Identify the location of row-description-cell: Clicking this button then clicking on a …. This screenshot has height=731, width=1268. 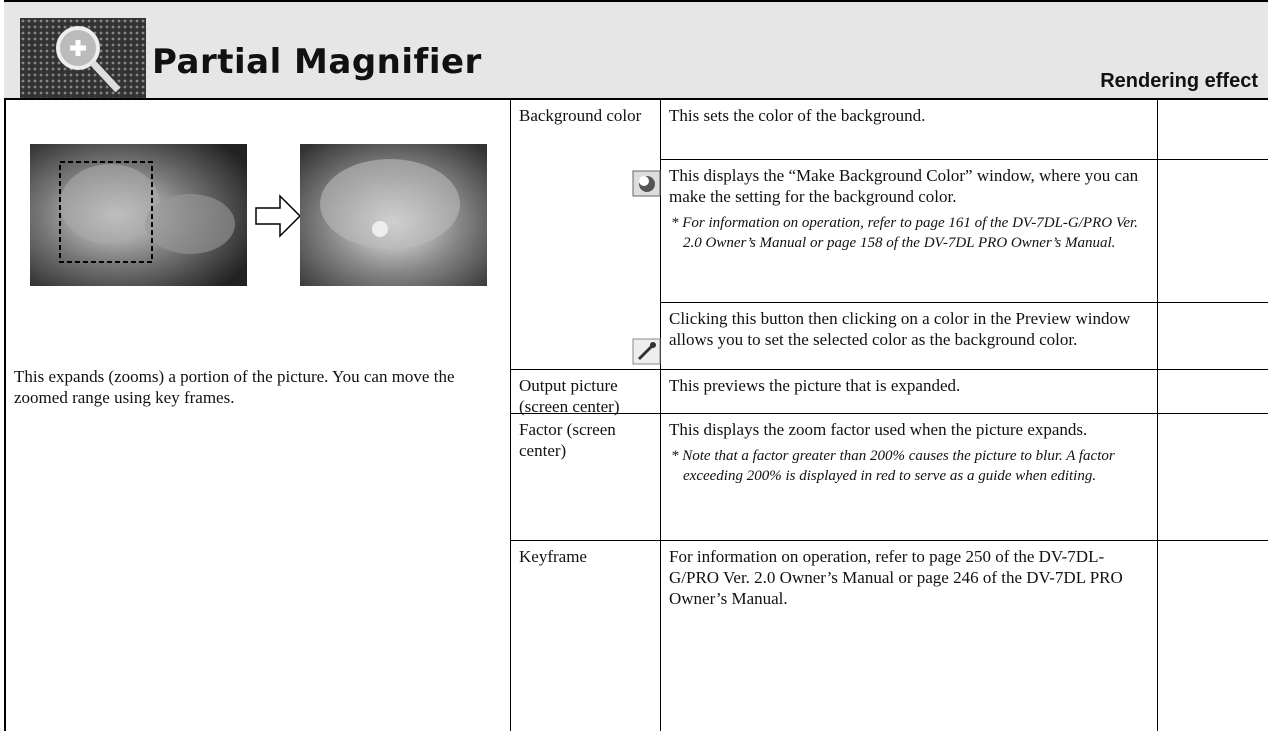
(908, 336).